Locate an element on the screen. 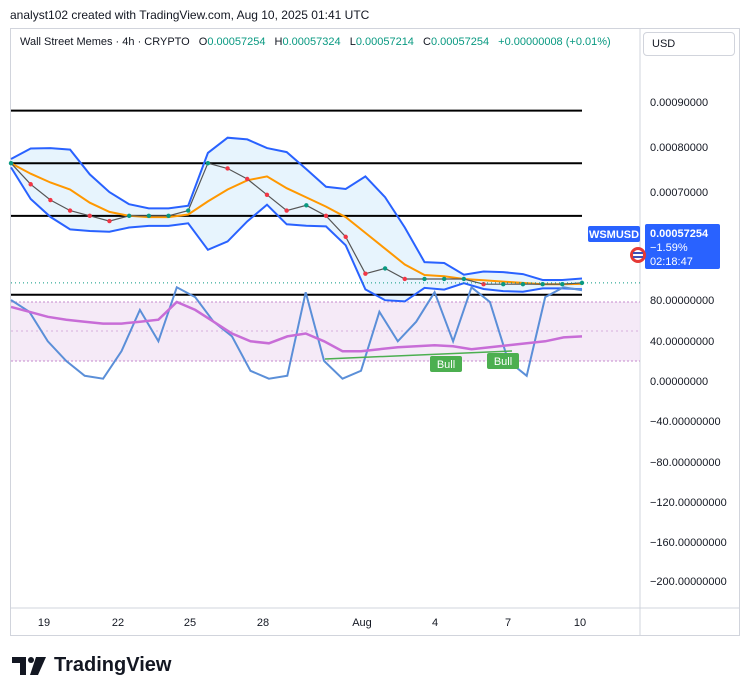  legend-symbol: Wall Street Memes · 4h · CRYPTO is located at coordinates (105, 42).